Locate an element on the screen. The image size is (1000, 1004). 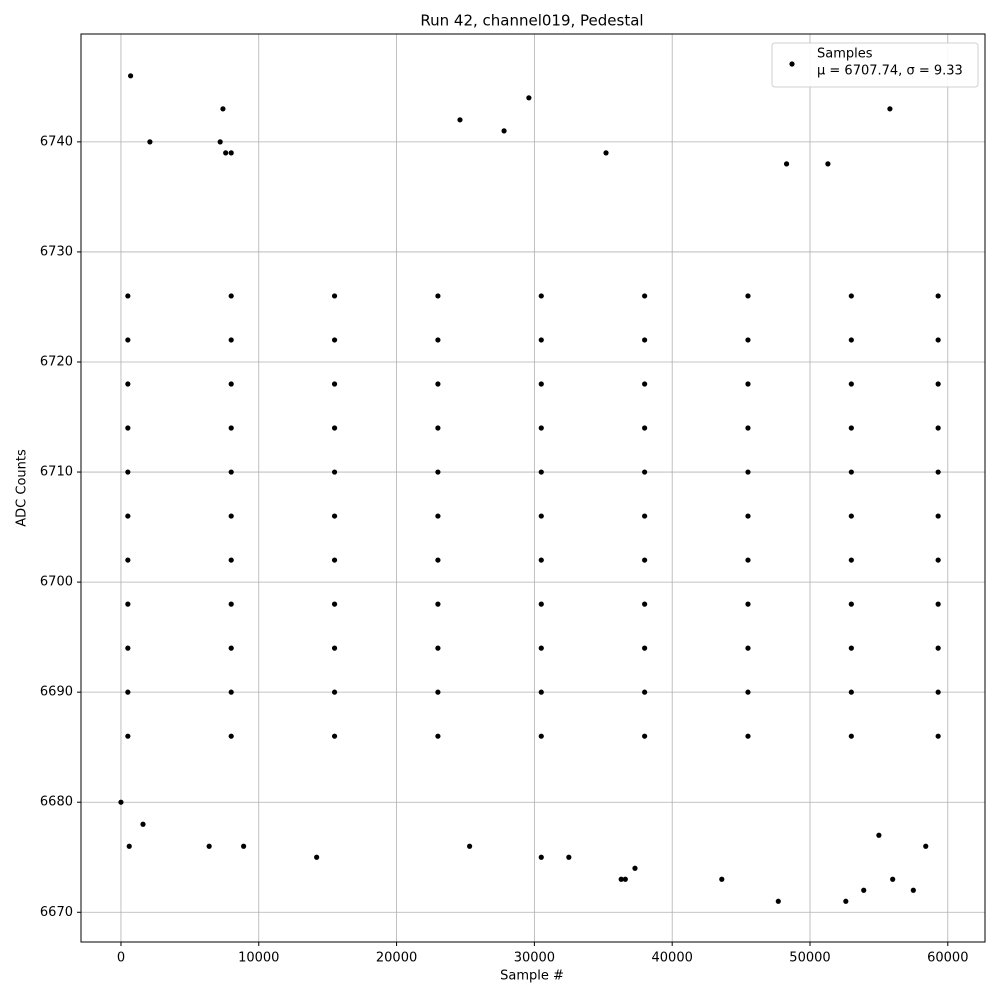
y-tick-label: 6690 is located at coordinates (56, 692).